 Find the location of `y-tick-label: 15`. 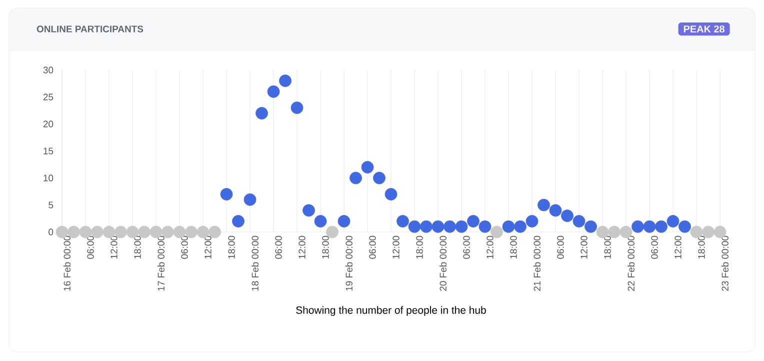

y-tick-label: 15 is located at coordinates (49, 151).